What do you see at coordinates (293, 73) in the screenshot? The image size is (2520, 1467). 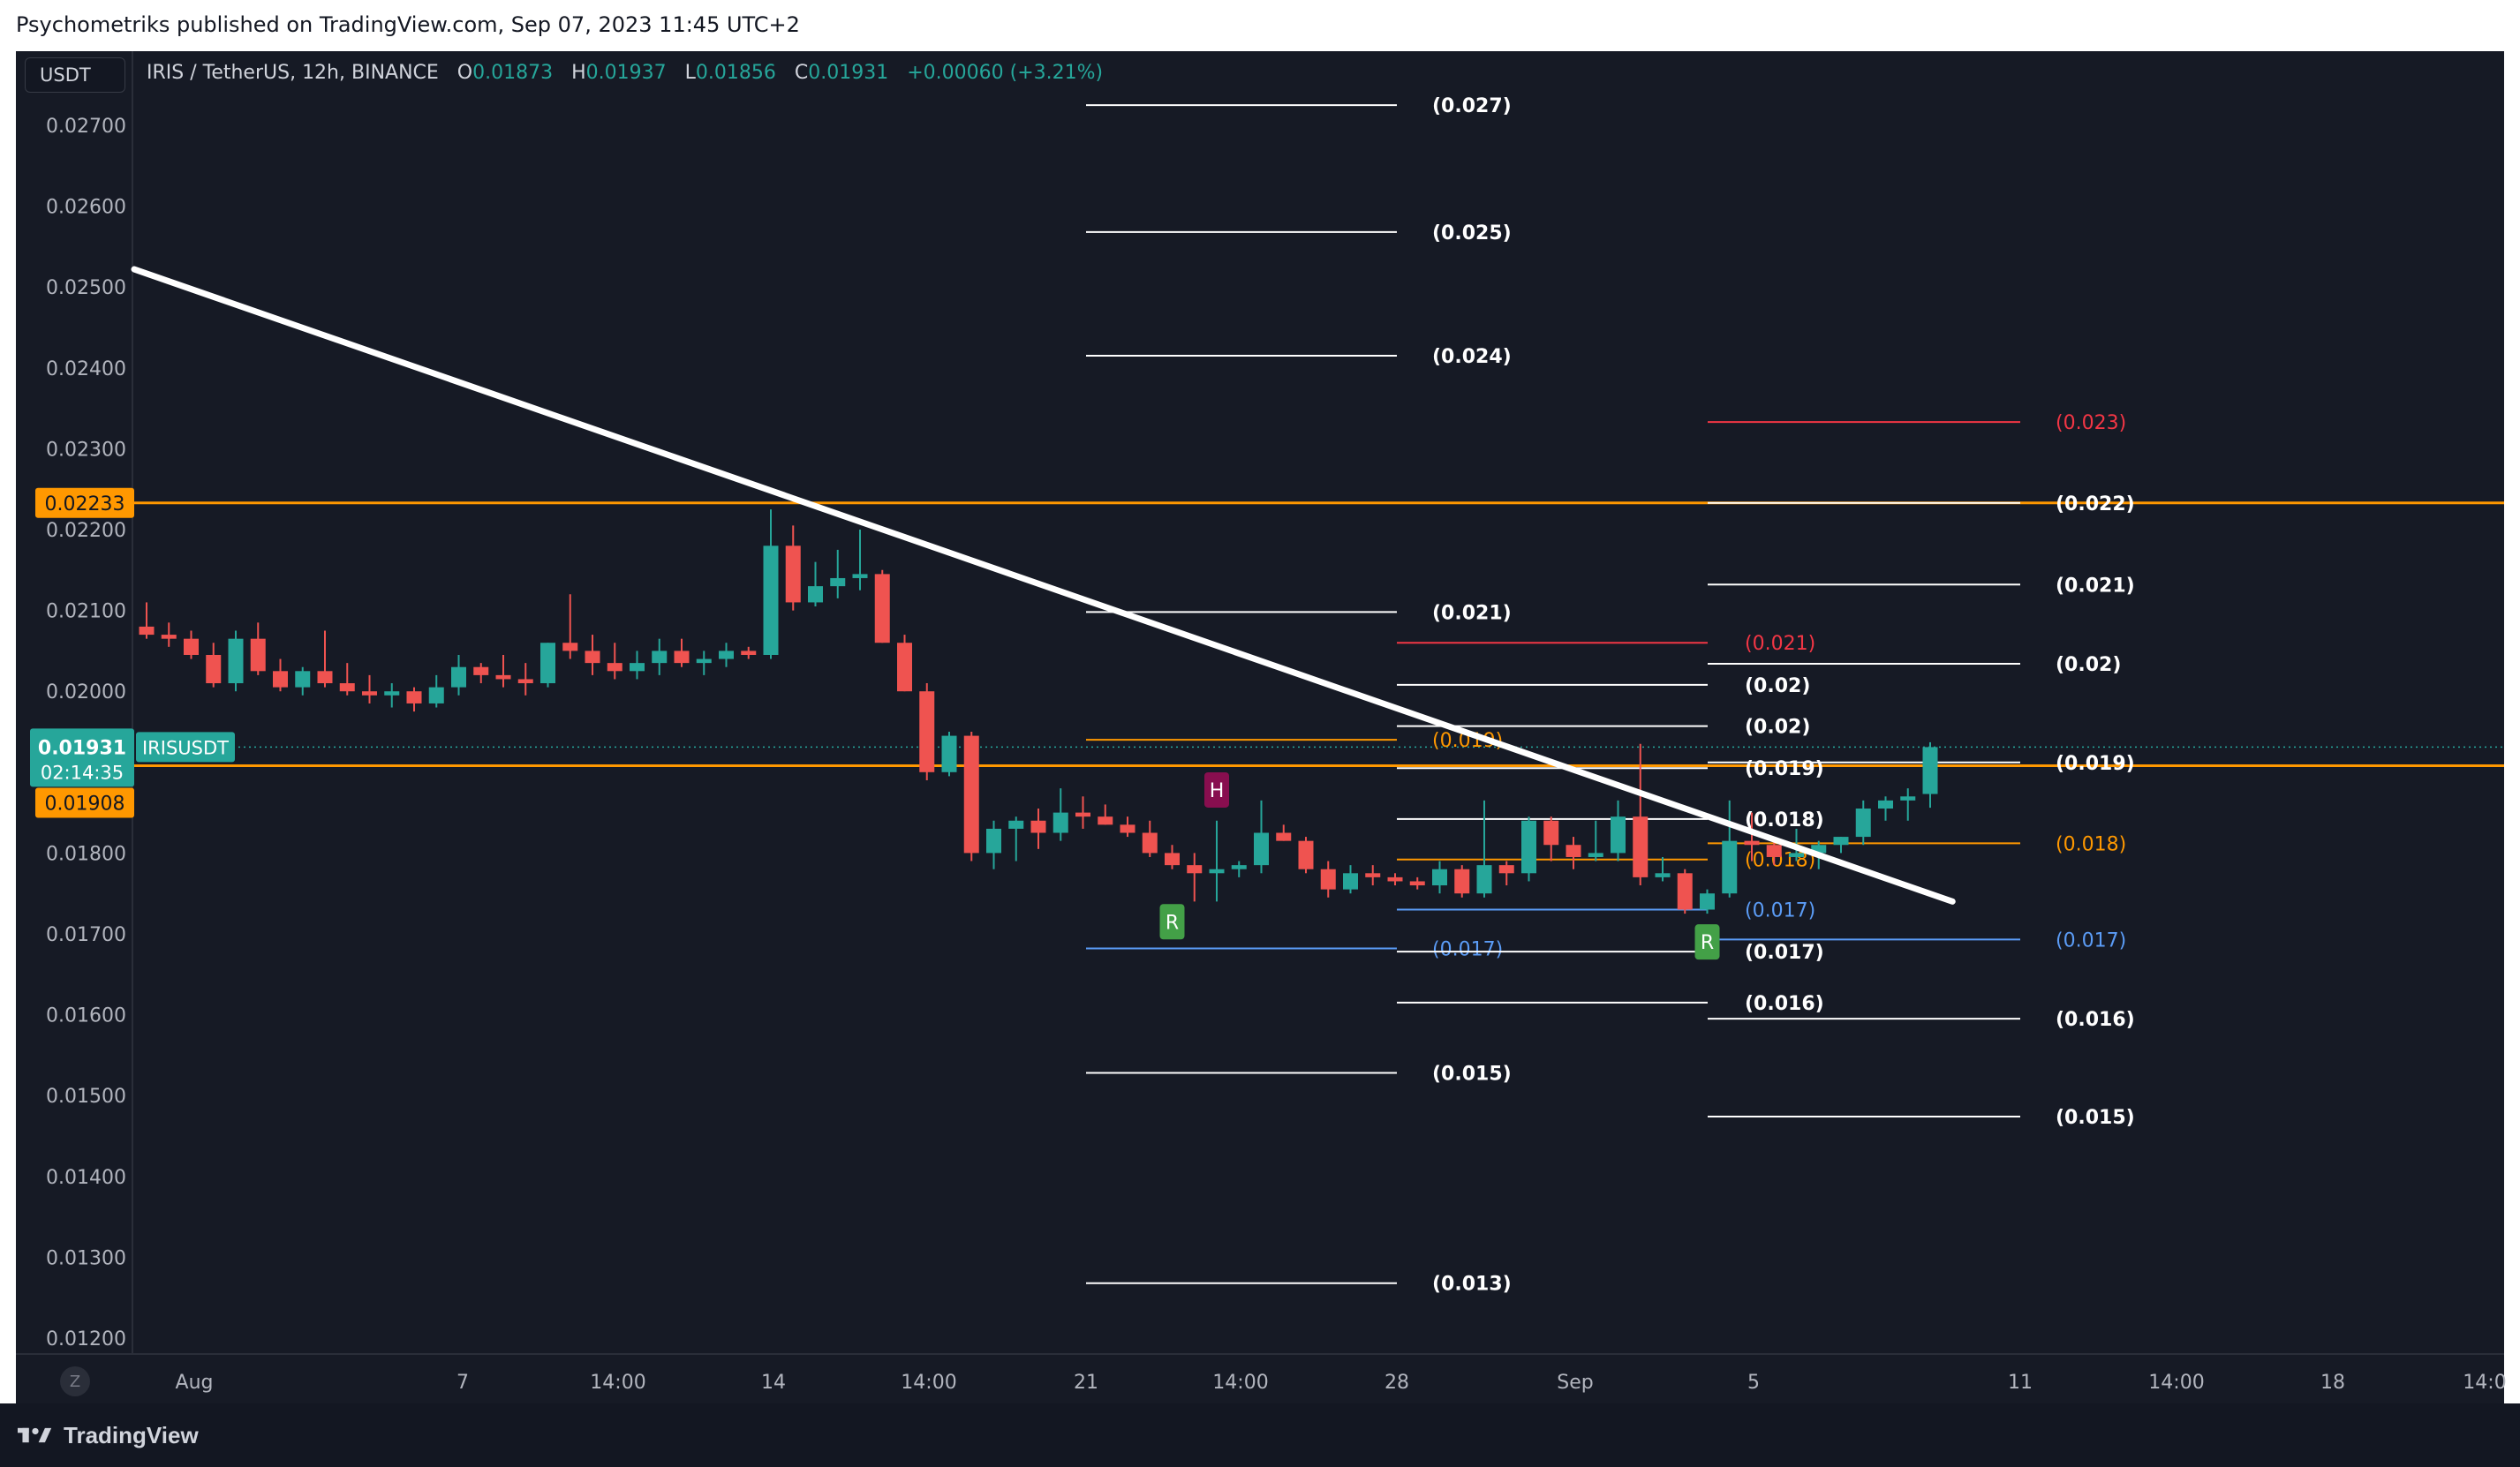 I see `symbol-title: IRIS / TetherUS, 12h, BINANCE` at bounding box center [293, 73].